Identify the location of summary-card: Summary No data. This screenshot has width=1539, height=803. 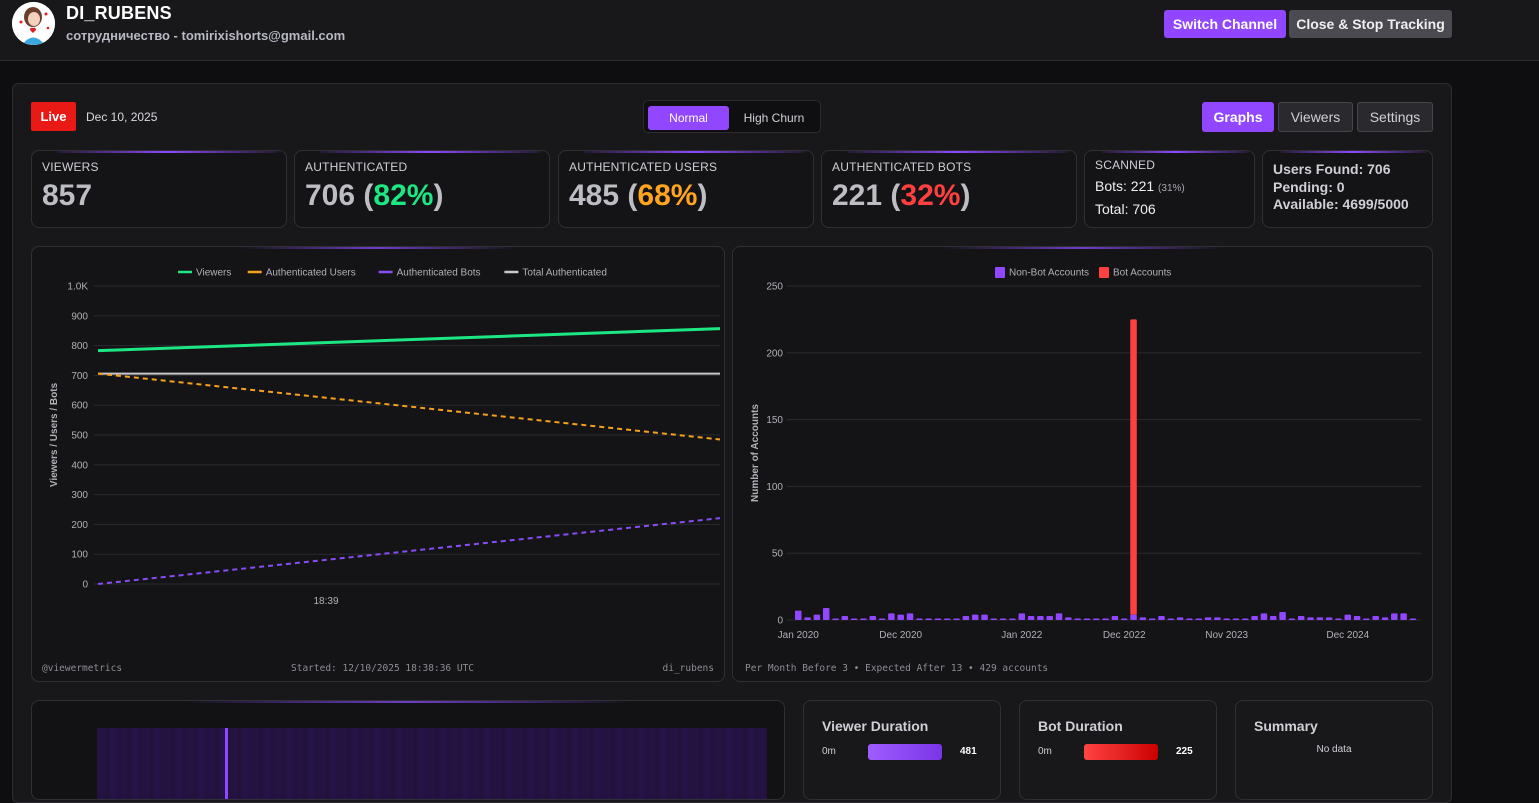
(1334, 750).